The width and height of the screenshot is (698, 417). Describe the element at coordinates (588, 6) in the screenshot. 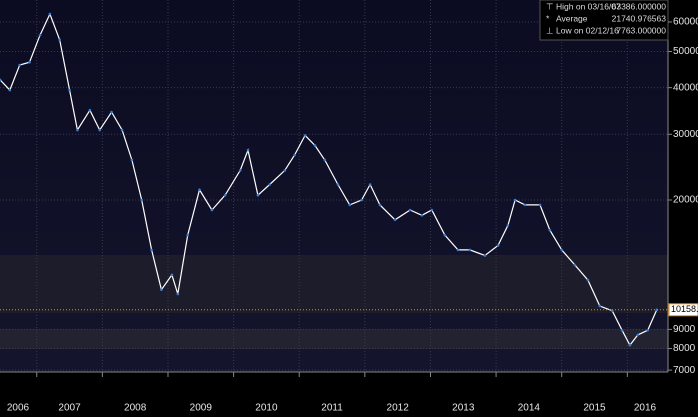

I see `legend-label: High on 03/16/07` at that location.